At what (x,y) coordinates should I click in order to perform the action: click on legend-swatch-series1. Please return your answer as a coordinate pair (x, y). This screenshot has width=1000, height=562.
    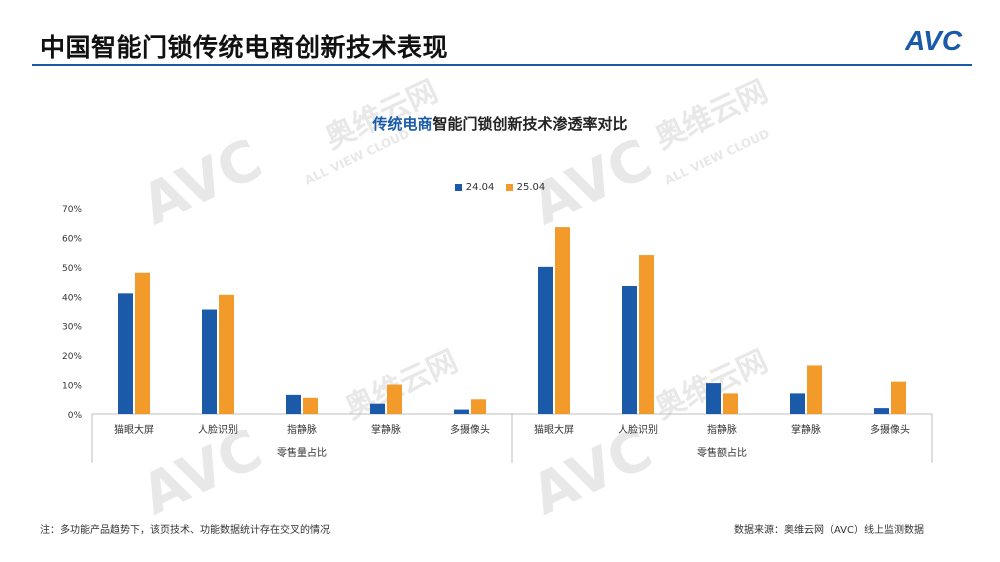
    Looking at the image, I should click on (458, 187).